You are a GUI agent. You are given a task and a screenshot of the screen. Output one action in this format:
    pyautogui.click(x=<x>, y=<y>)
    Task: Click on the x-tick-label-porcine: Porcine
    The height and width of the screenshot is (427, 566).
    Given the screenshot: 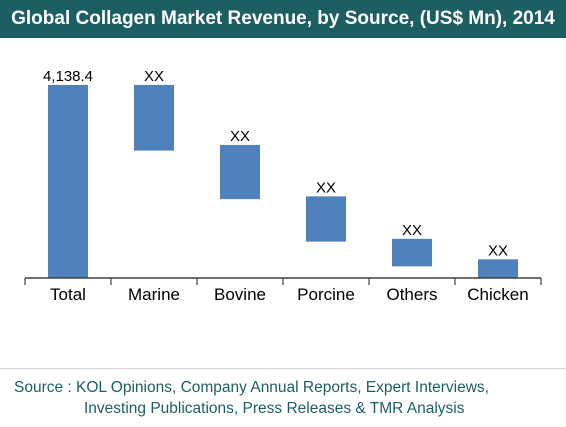 What is the action you would take?
    pyautogui.click(x=326, y=294)
    